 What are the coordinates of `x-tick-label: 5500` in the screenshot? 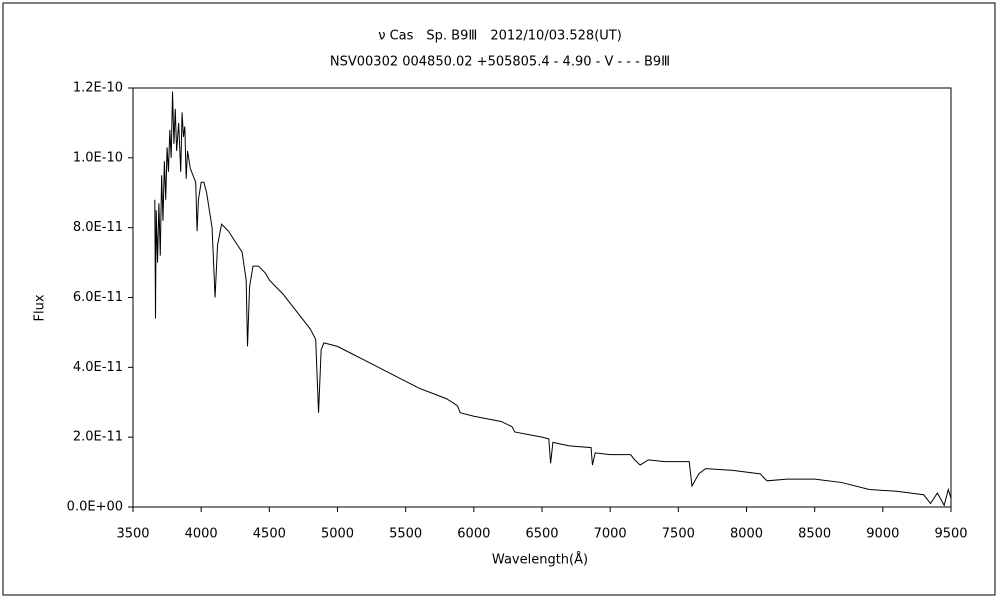 It's located at (405, 534).